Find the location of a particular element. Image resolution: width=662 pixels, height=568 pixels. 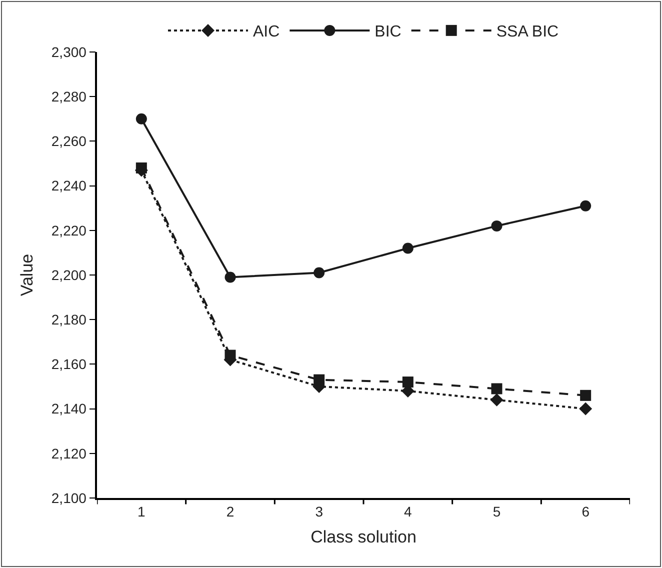

y-tick-label: 2,300 is located at coordinates (69, 52).